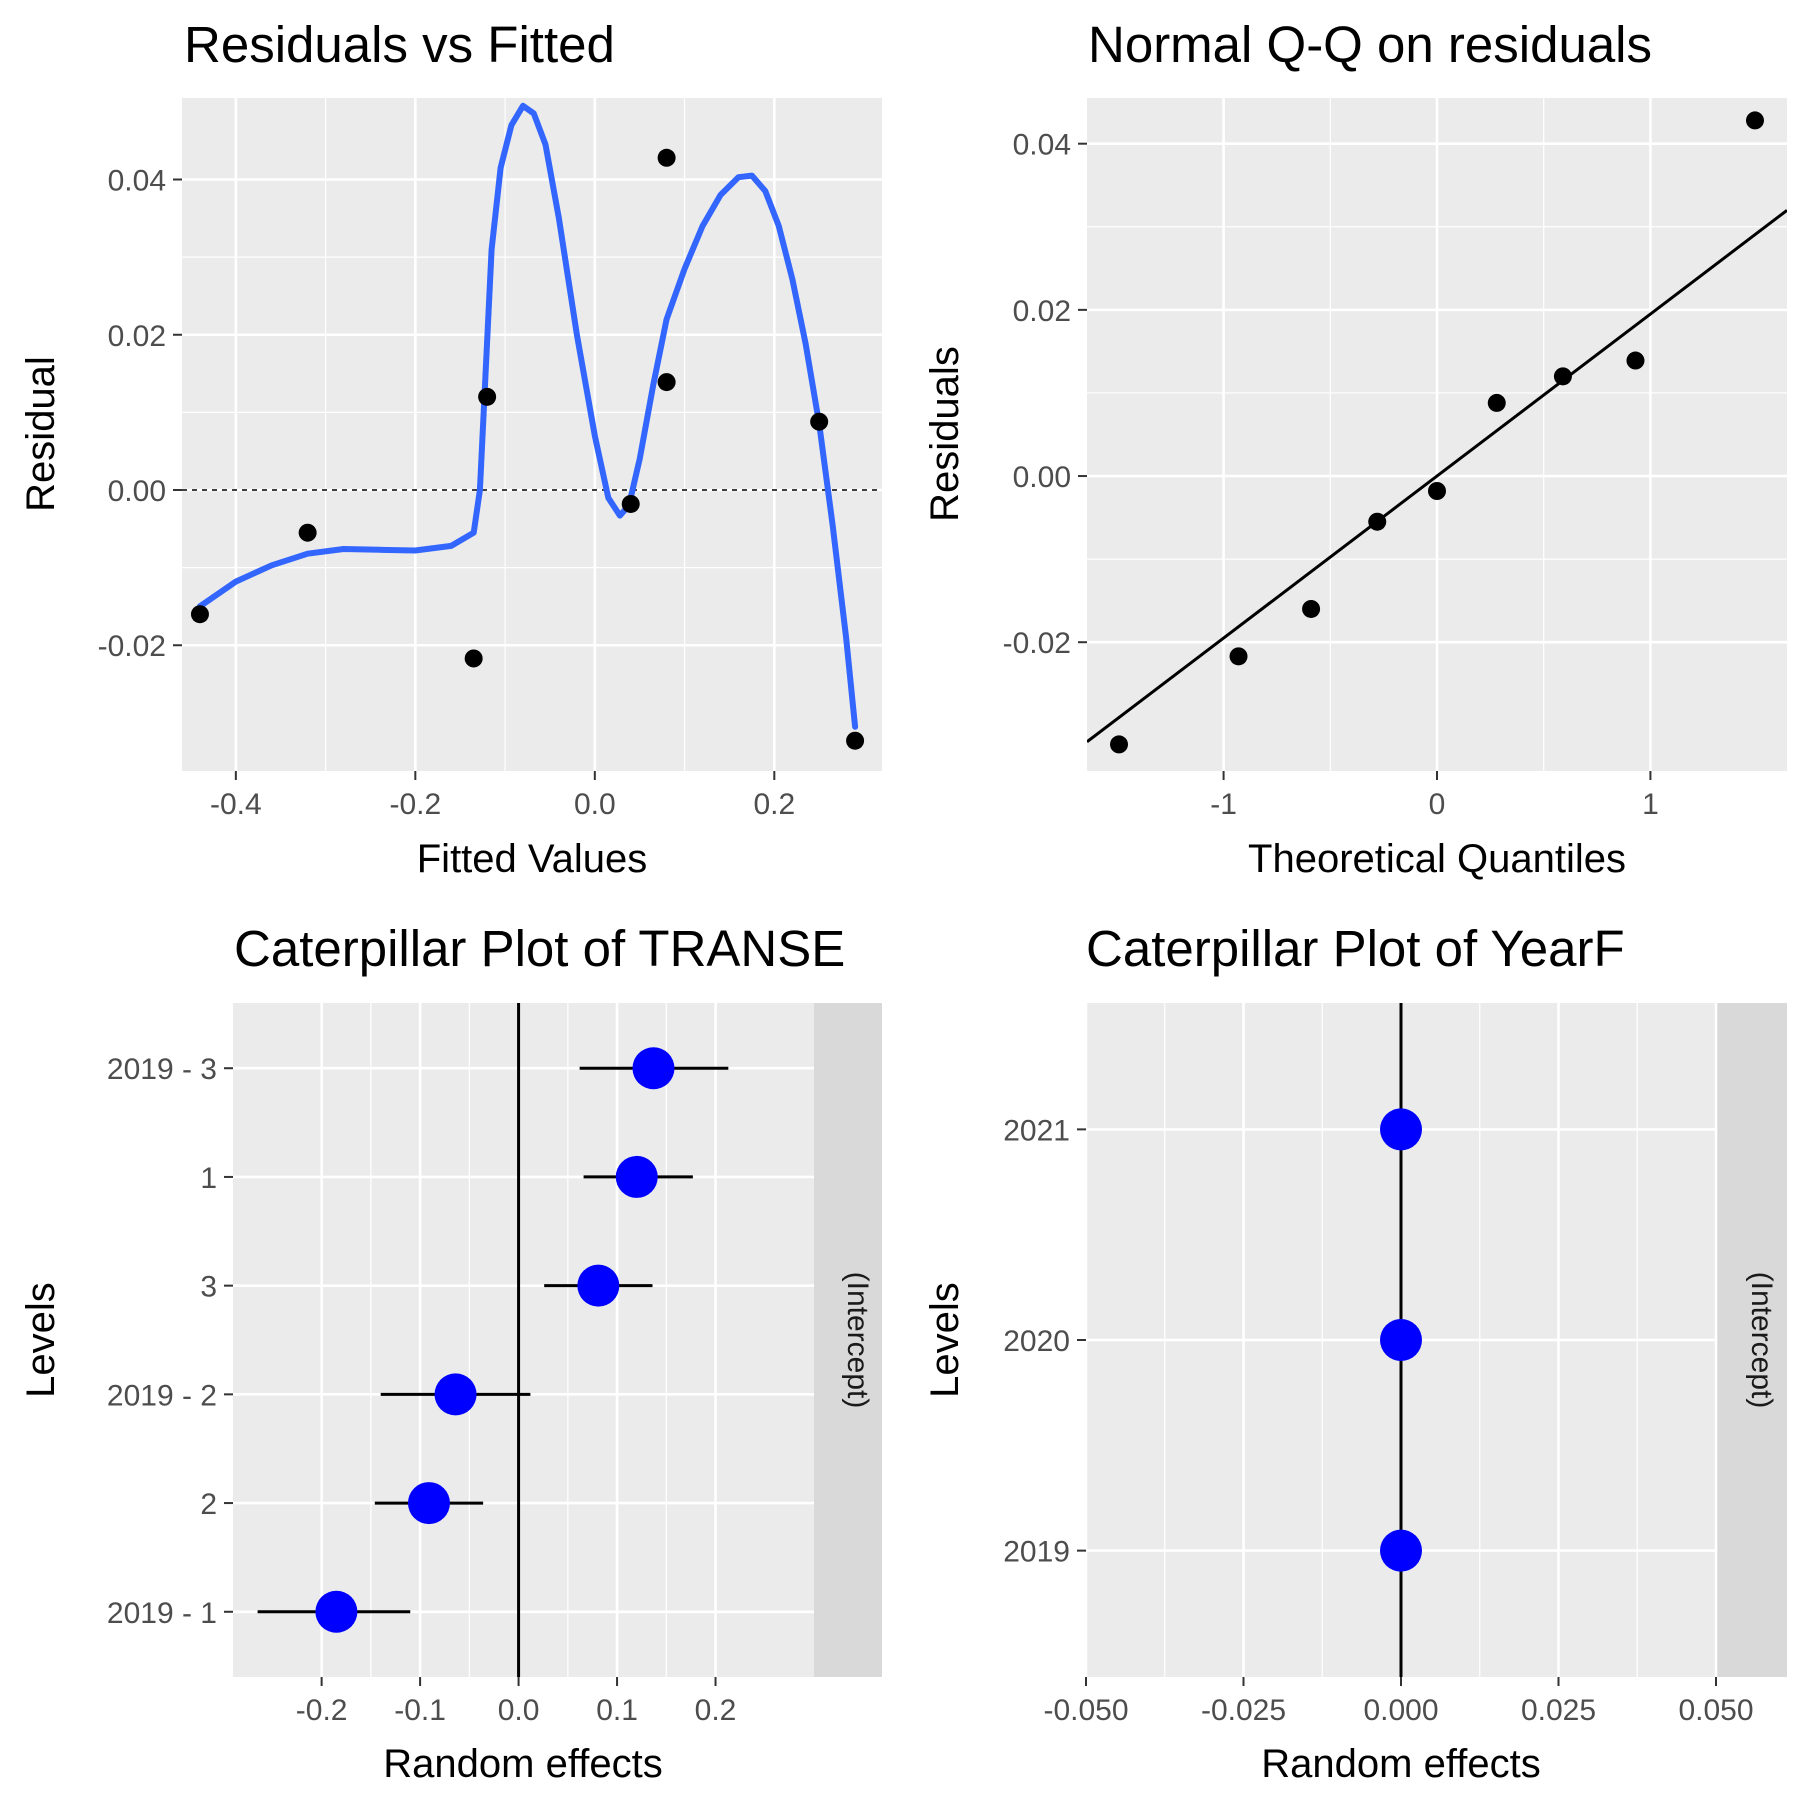 Image resolution: width=1800 pixels, height=1800 pixels. I want to click on qq-y-tick-label: -0.02, so click(1037, 643).